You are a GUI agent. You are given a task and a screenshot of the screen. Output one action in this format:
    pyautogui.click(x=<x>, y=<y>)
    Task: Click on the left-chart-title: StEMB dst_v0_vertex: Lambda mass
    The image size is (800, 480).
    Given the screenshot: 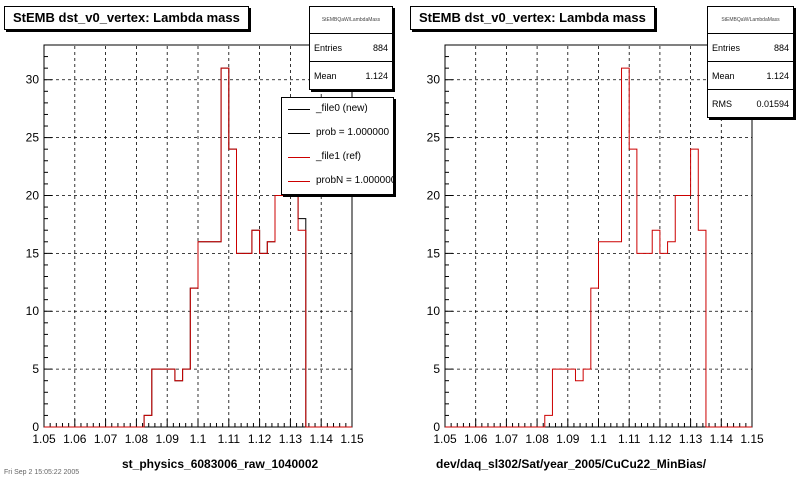 What is the action you would take?
    pyautogui.click(x=126, y=18)
    